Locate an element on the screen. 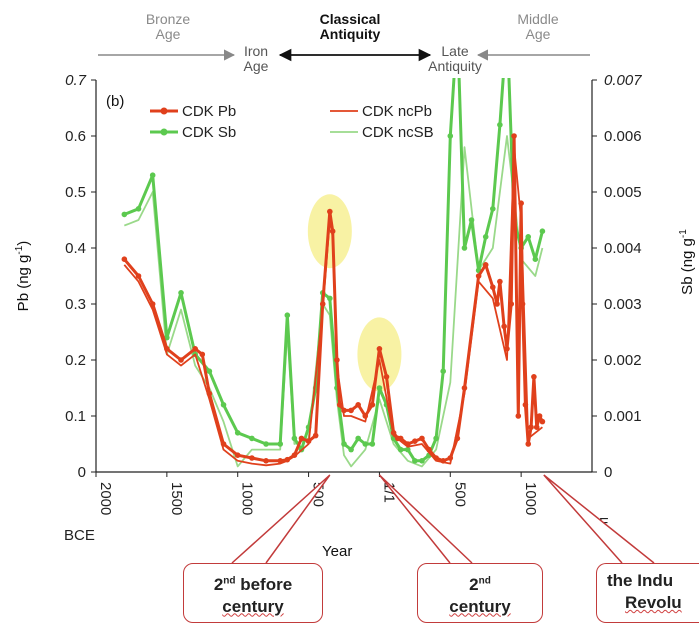 The width and height of the screenshot is (699, 628). left-y-tick-label: 0.4 is located at coordinates (75, 248).